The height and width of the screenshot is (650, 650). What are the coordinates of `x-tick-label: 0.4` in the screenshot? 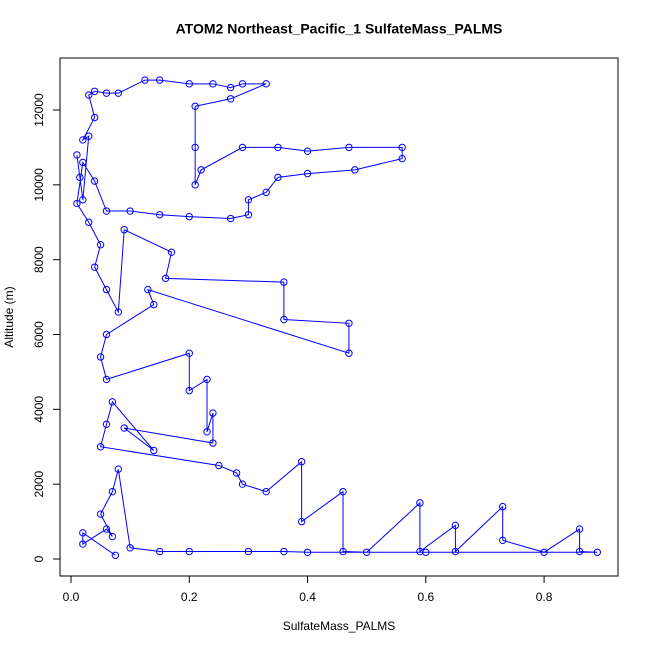 It's located at (307, 597).